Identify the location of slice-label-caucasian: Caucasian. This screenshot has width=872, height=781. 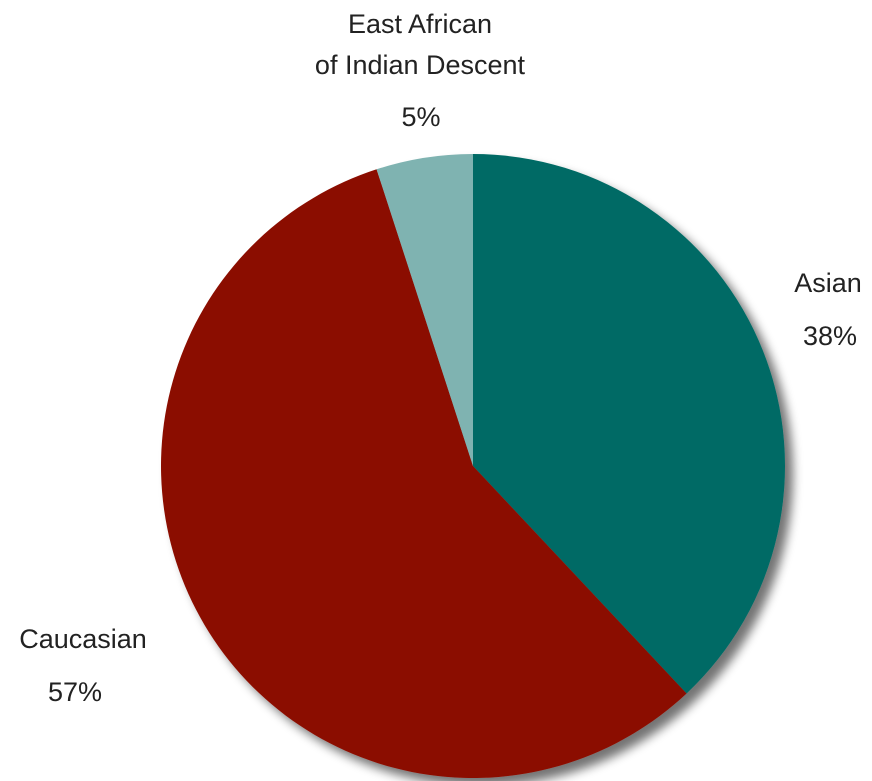
(83, 639).